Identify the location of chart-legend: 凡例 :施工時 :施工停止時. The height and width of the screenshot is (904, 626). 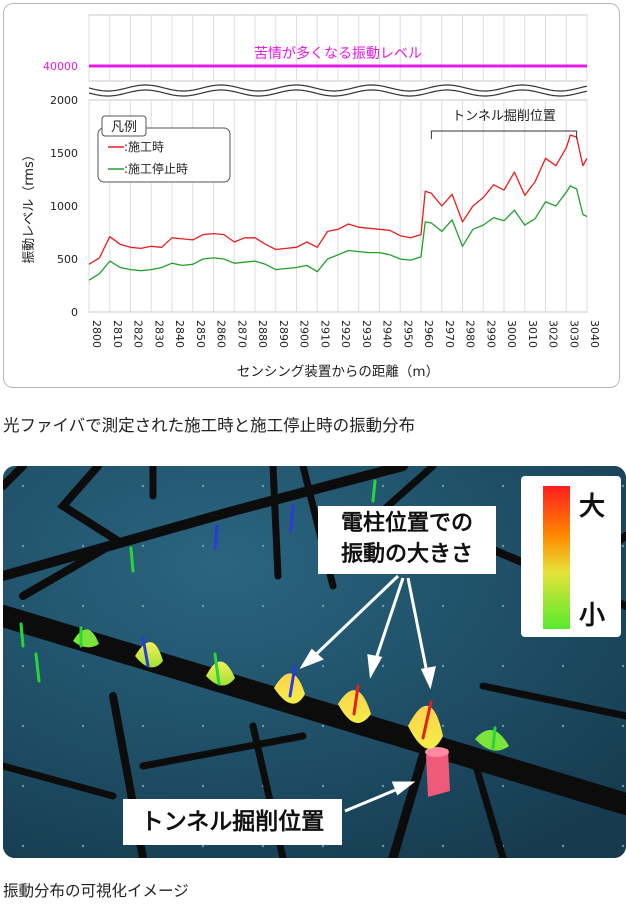
(164, 149).